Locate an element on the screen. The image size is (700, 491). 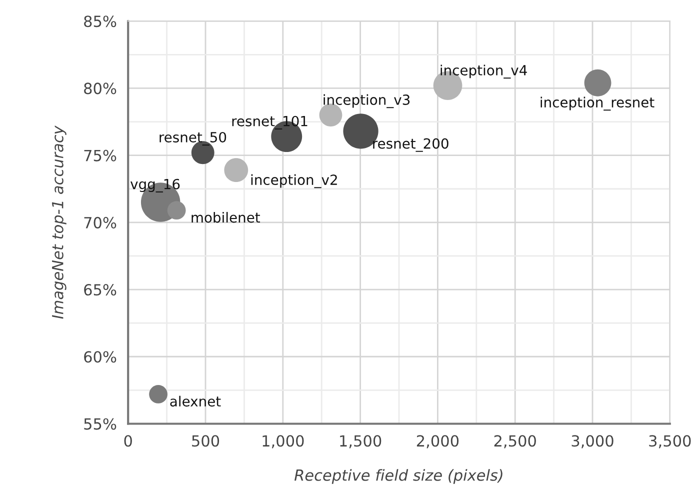
y-tick-label: 75% is located at coordinates (100, 156).